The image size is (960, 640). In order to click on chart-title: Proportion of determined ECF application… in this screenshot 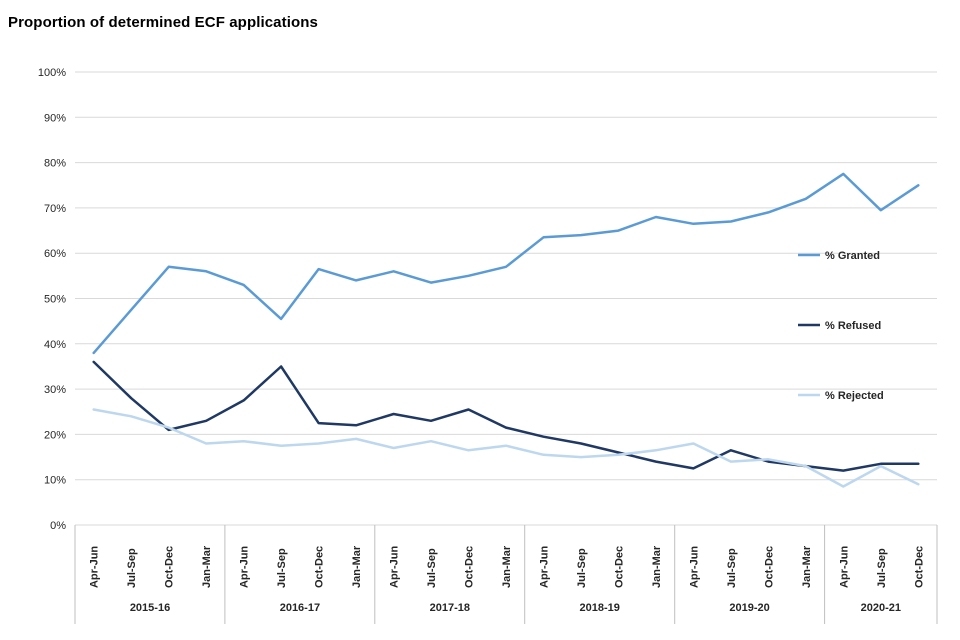, I will do `click(163, 22)`.